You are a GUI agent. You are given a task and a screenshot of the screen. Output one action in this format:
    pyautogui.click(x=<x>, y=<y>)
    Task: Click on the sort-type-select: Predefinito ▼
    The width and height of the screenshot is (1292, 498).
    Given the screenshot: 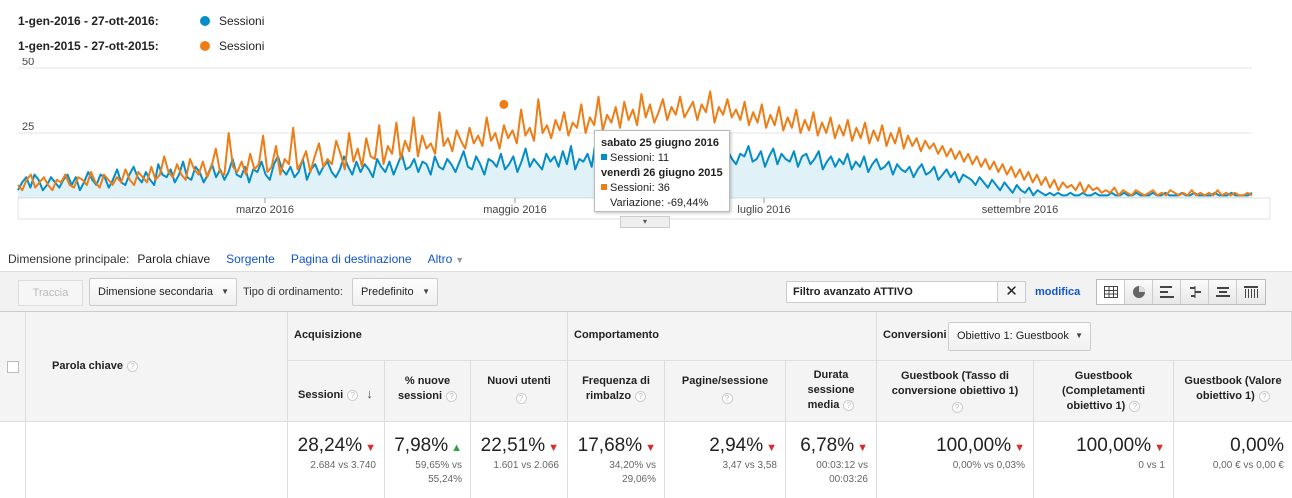 What is the action you would take?
    pyautogui.click(x=395, y=292)
    